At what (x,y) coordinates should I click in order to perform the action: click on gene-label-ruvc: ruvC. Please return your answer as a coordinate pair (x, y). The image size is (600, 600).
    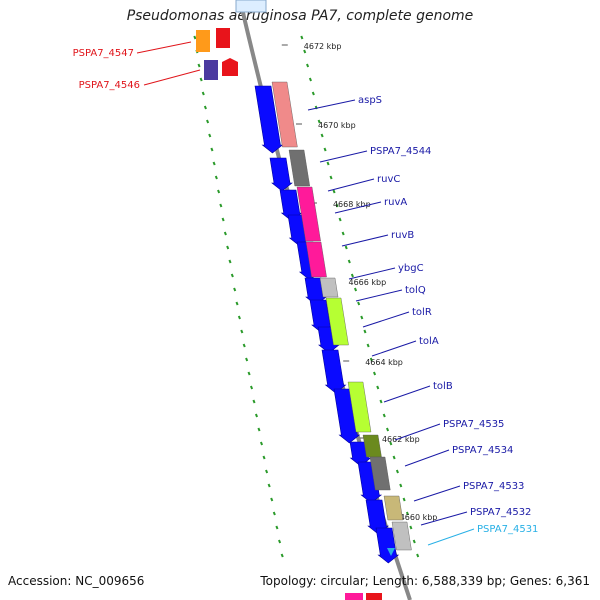
    Looking at the image, I should click on (388, 179).